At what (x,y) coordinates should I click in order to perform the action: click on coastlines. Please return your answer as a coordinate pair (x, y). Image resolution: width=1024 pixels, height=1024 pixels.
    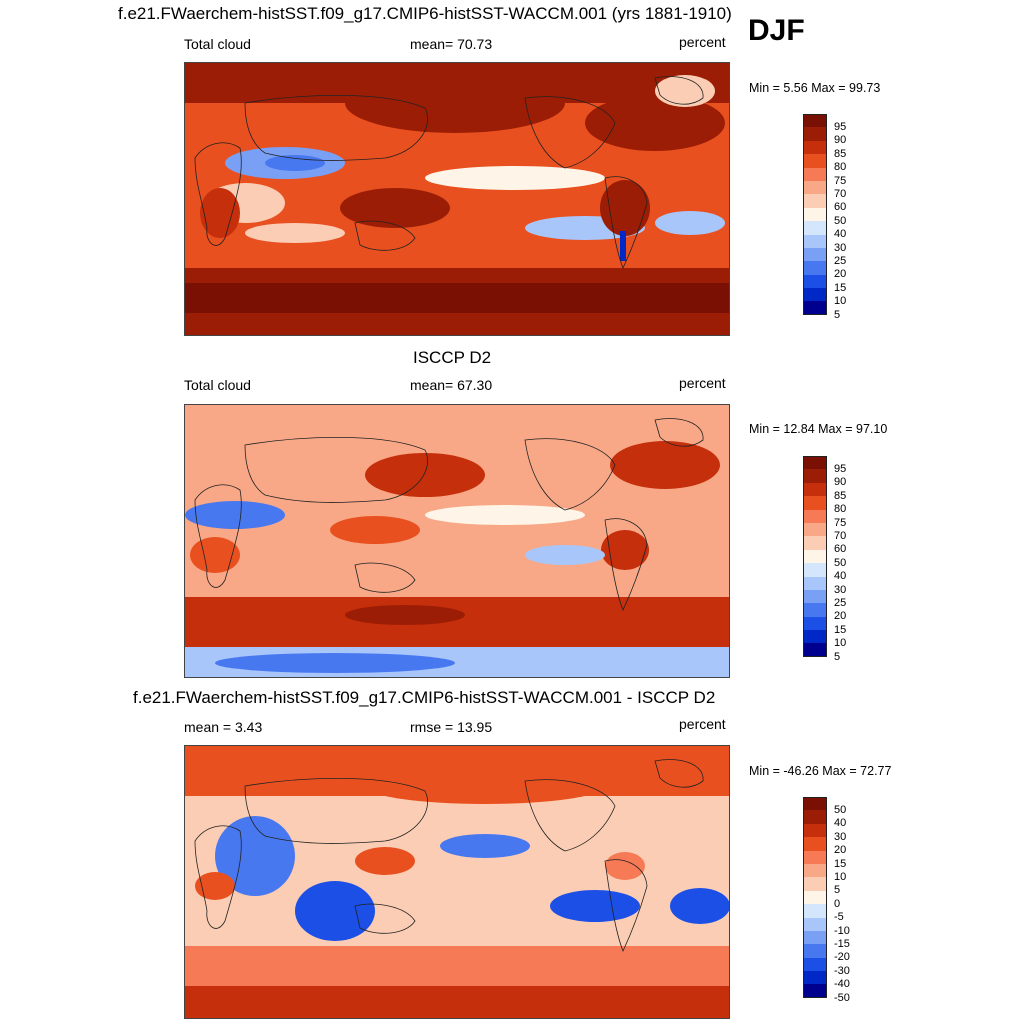
    Looking at the image, I should click on (449, 173).